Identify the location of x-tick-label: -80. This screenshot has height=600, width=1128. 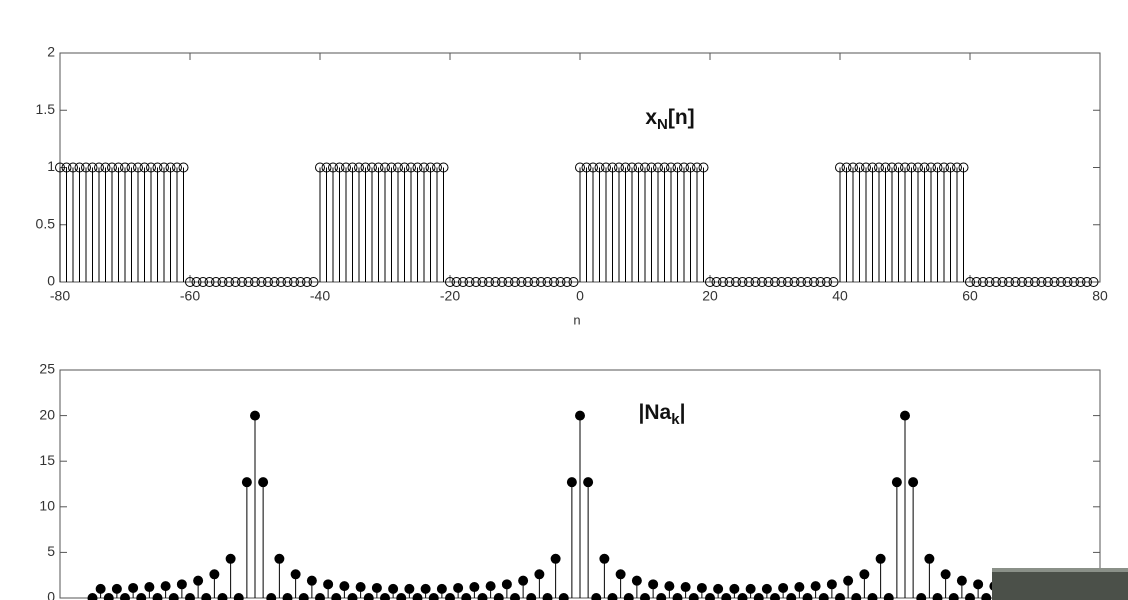
(60, 296).